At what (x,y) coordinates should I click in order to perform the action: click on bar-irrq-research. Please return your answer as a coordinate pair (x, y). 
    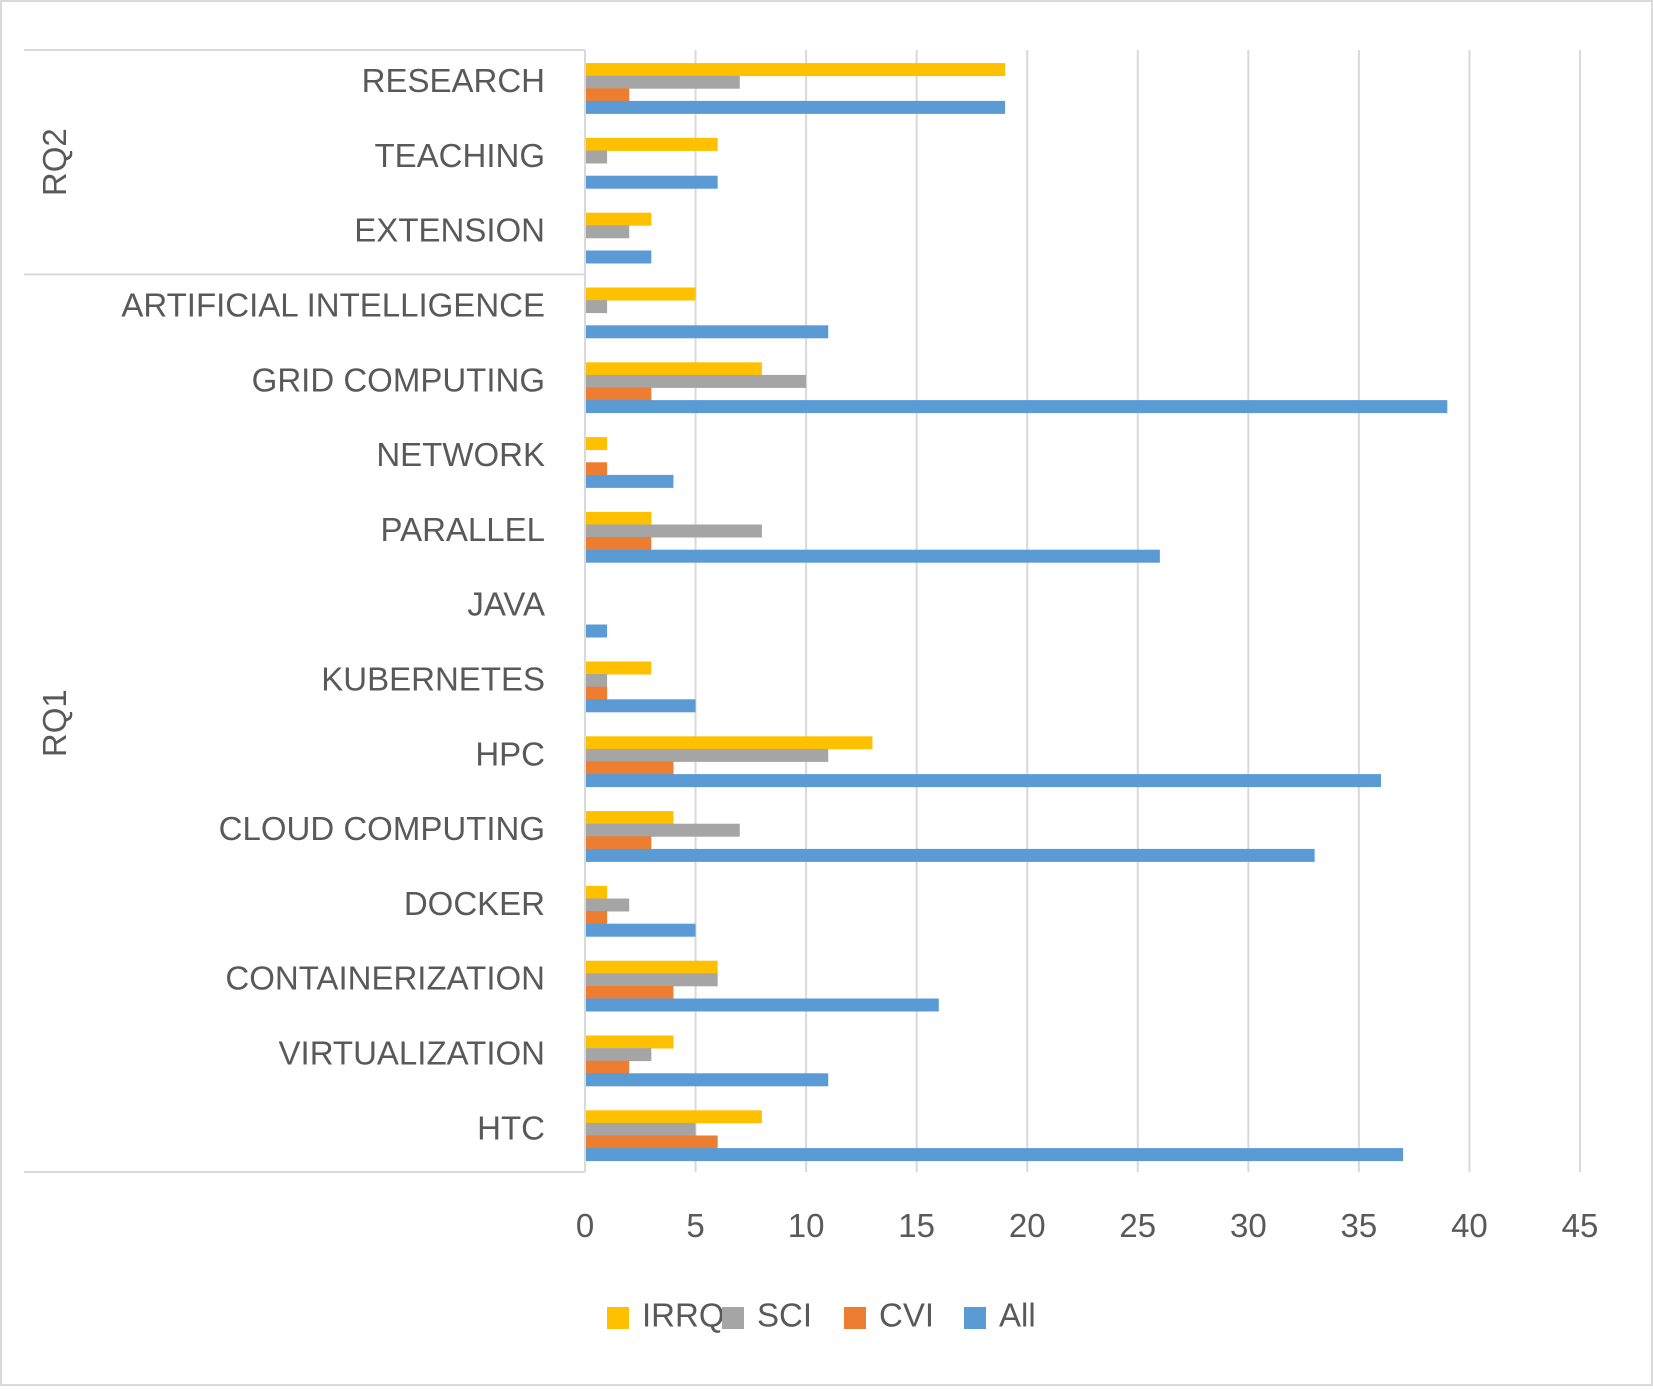
    Looking at the image, I should click on (796, 70).